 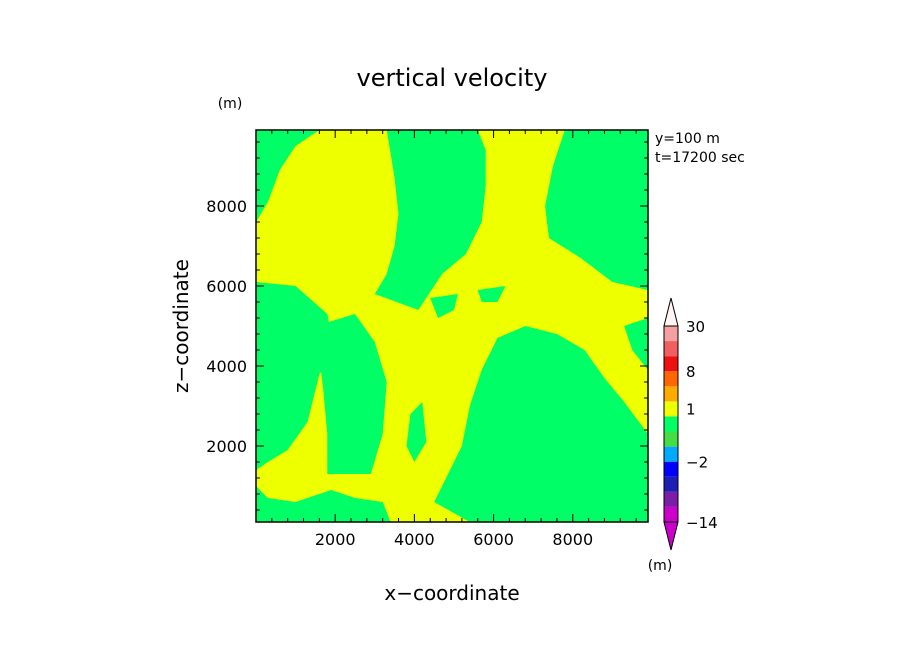 I want to click on x-tick-label: 4000, so click(x=414, y=539).